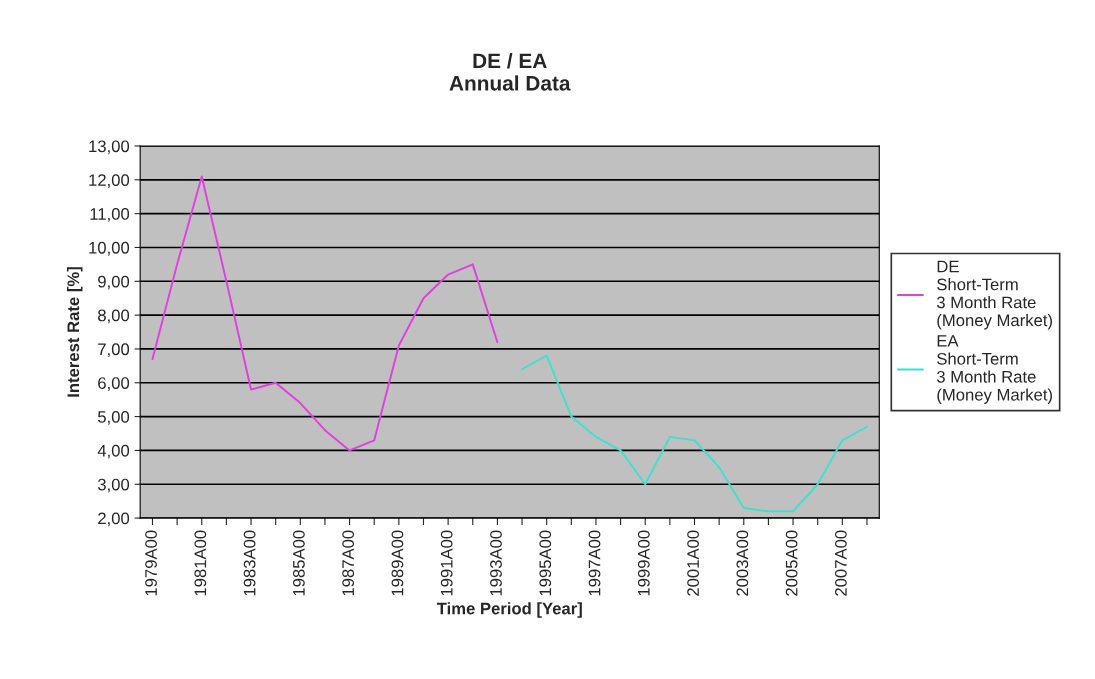  I want to click on x-tick-label: 1995A00, so click(545, 563).